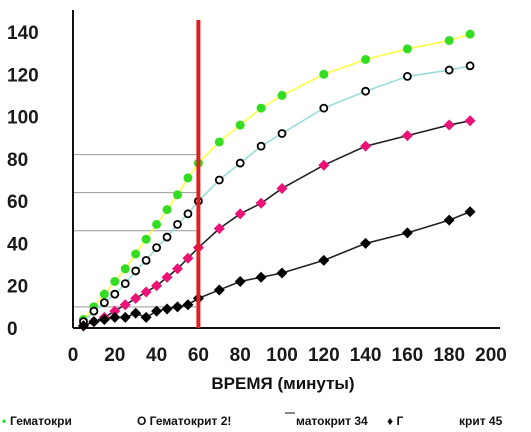  Describe the element at coordinates (290, 413) in the screenshot. I see `legend-dash` at that location.